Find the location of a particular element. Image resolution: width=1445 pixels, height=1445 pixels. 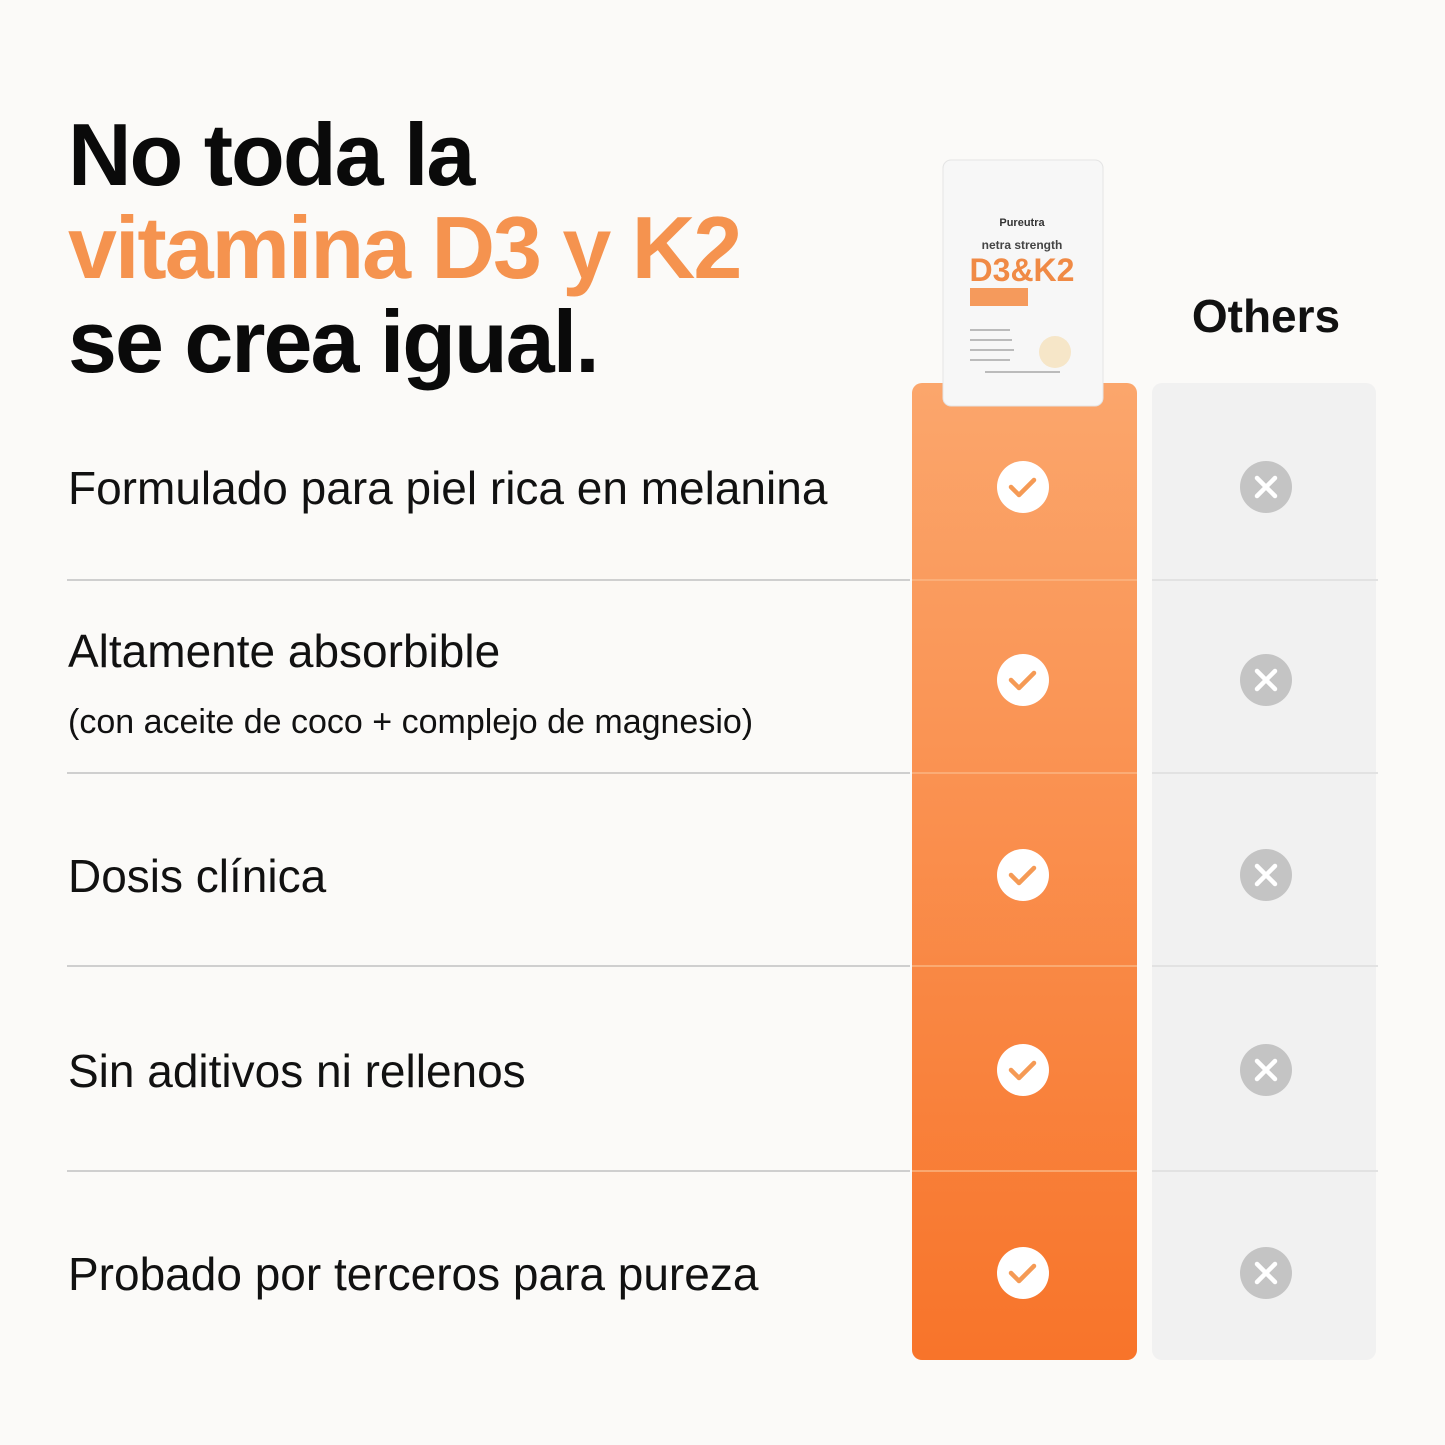

package-name: D3&K2 is located at coordinates (1022, 270).